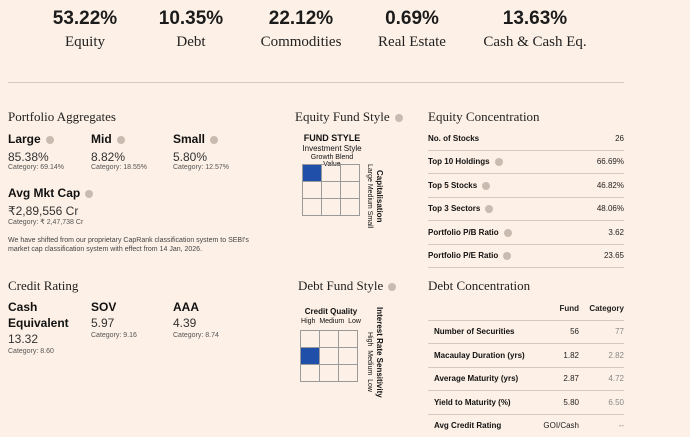  I want to click on debt-fund-style-title: Debt Fund Style, so click(347, 286).